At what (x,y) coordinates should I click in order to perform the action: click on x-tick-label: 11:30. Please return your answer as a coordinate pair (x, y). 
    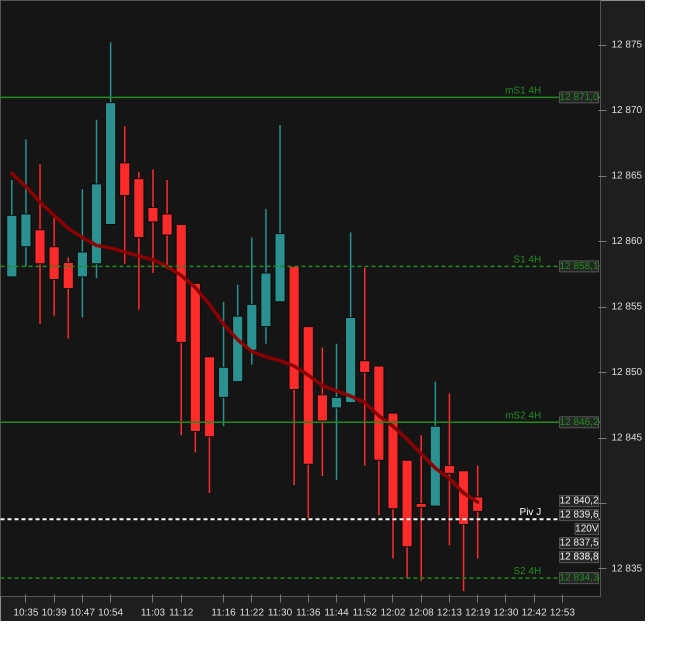
    Looking at the image, I should click on (280, 613).